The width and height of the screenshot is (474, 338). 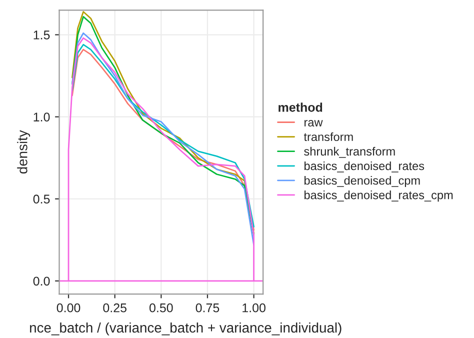 I want to click on legend-label: shrunk_transform, so click(x=349, y=152).